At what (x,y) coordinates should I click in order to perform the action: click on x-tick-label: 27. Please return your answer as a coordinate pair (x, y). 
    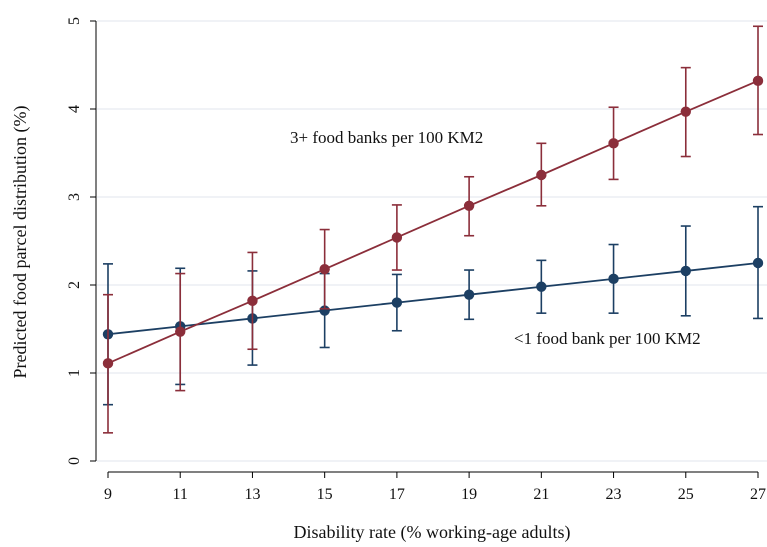
    Looking at the image, I should click on (758, 494).